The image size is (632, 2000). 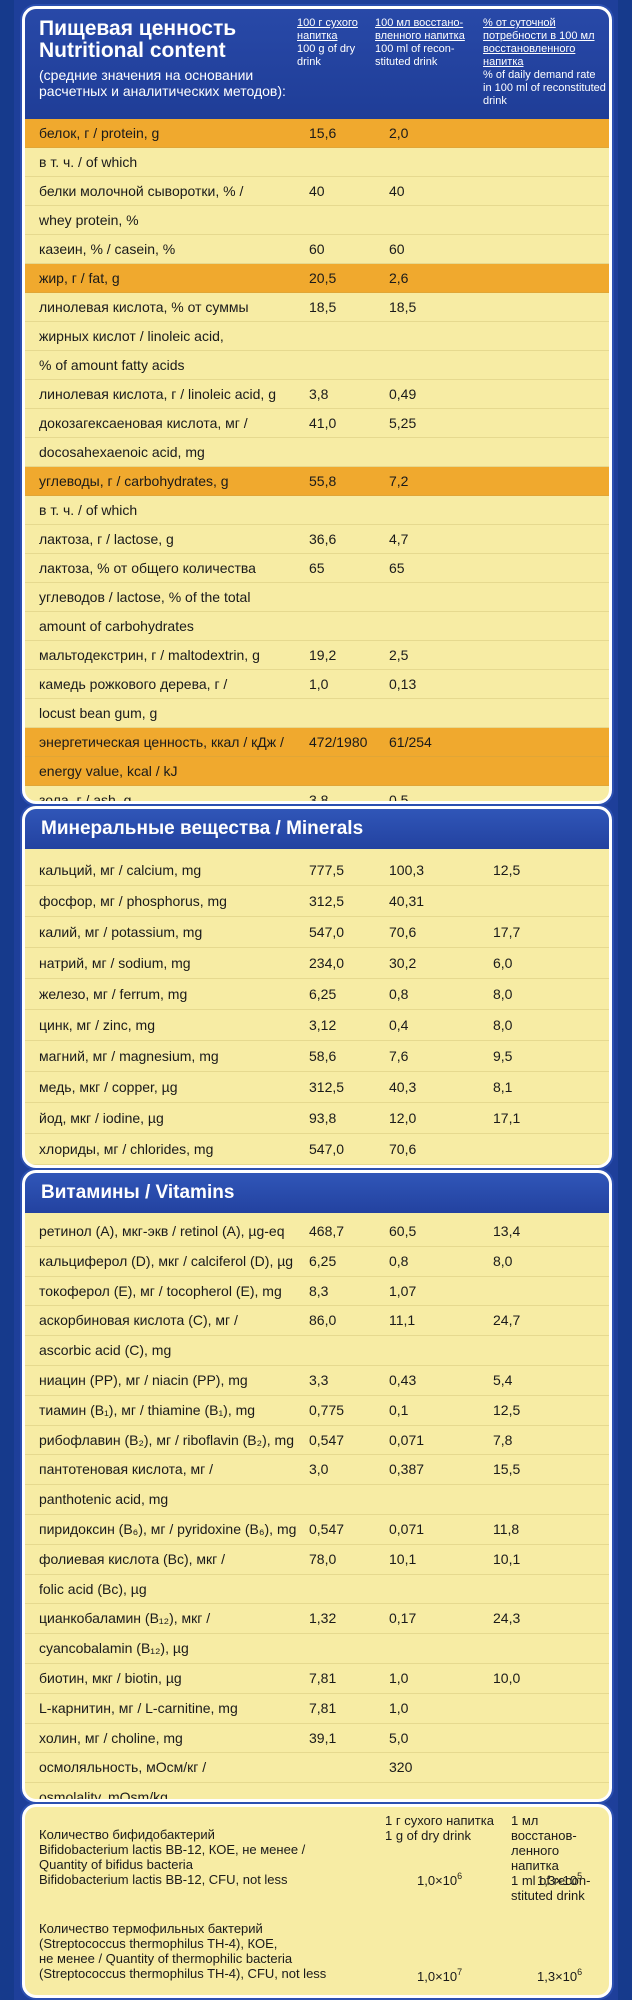 I want to click on row-value-1: 1,32, so click(x=323, y=1618).